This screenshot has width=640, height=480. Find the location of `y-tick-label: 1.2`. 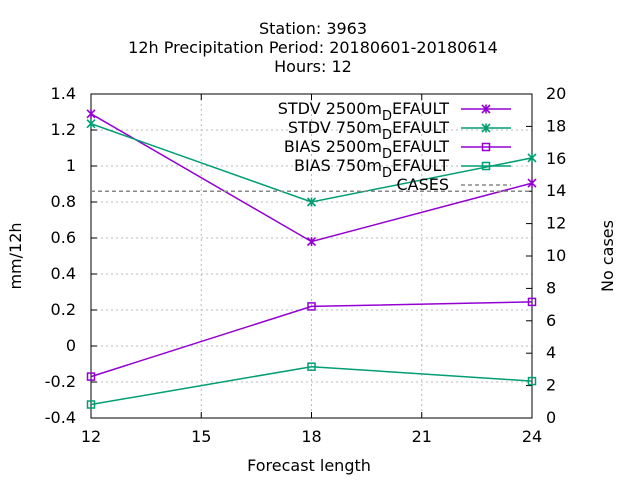

y-tick-label: 1.2 is located at coordinates (63, 129).